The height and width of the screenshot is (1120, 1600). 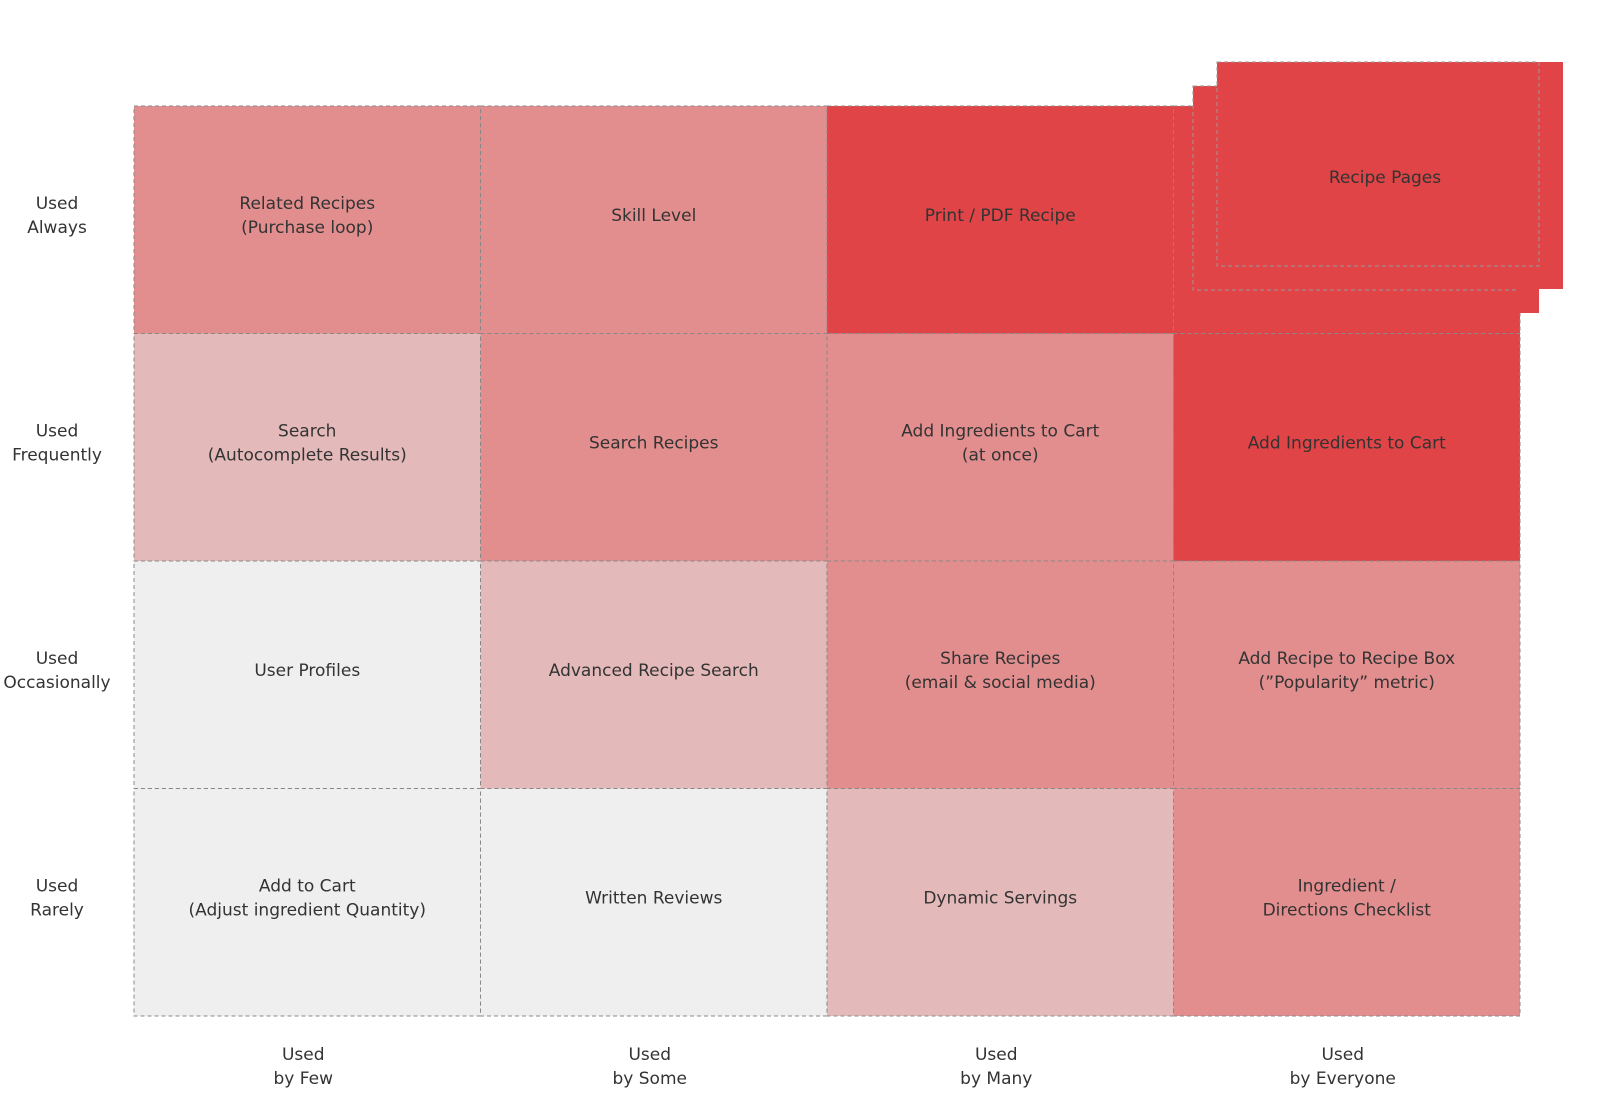 I want to click on stacked-card-outline, so click(x=1378, y=164).